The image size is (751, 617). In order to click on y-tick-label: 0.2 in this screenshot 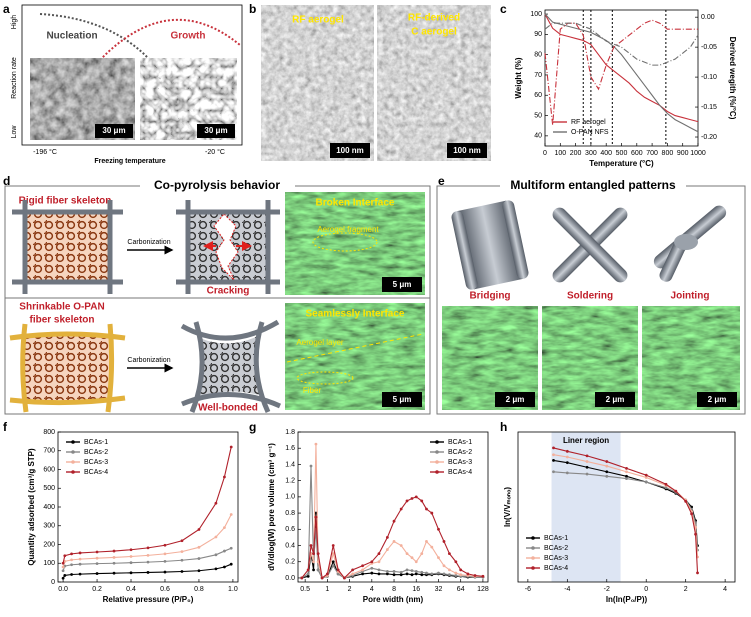, I will do `click(290, 562)`.